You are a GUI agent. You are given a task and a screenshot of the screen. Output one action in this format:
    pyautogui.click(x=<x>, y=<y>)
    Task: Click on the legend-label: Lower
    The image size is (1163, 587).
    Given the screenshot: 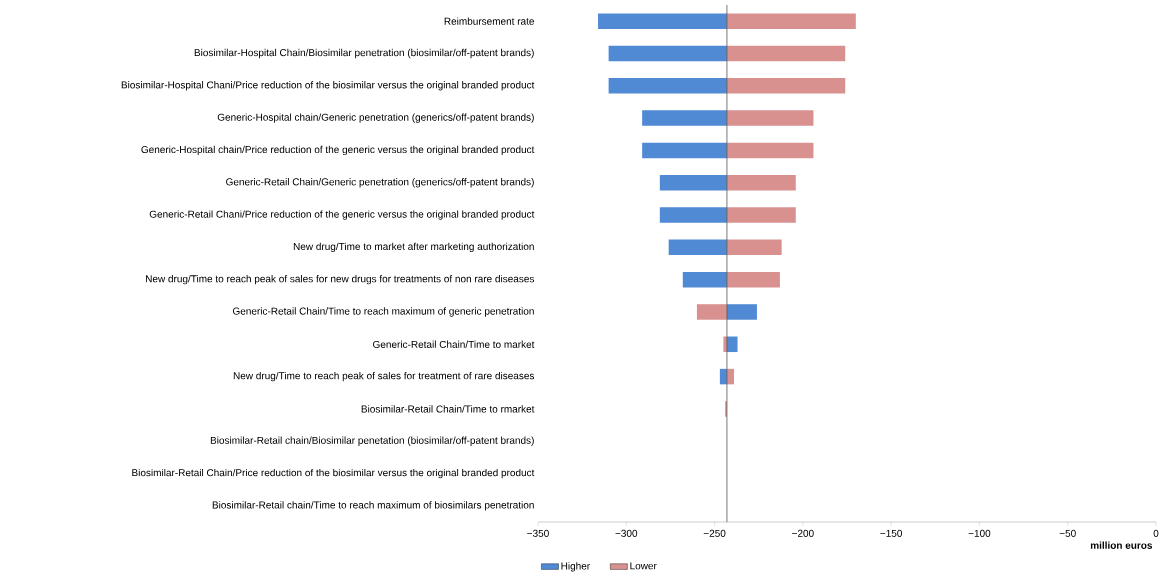 What is the action you would take?
    pyautogui.click(x=643, y=566)
    